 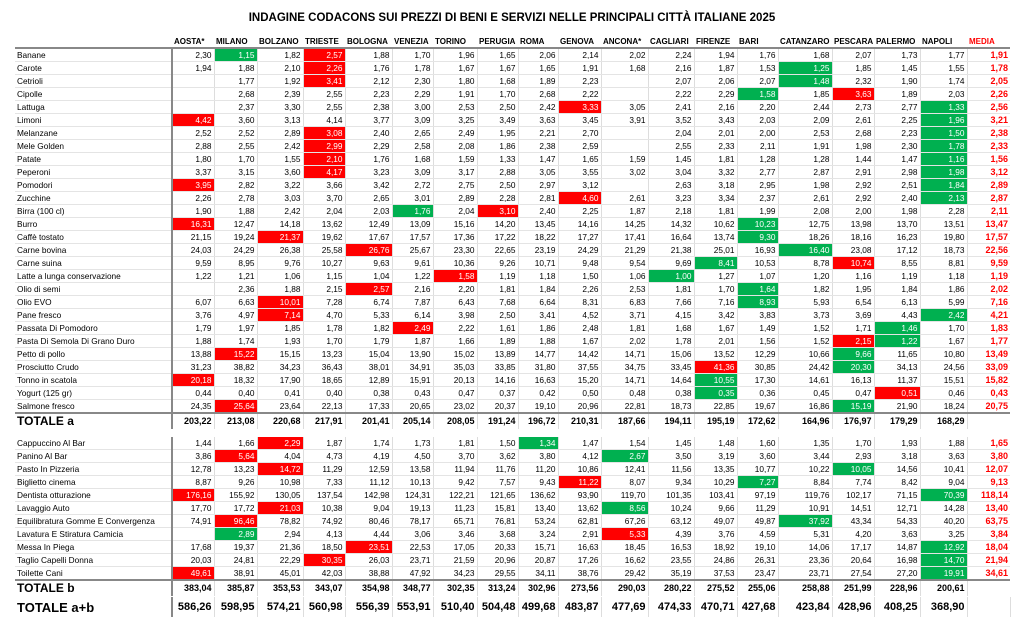 What do you see at coordinates (498, 302) in the screenshot?
I see `price-cell: 7,68` at bounding box center [498, 302].